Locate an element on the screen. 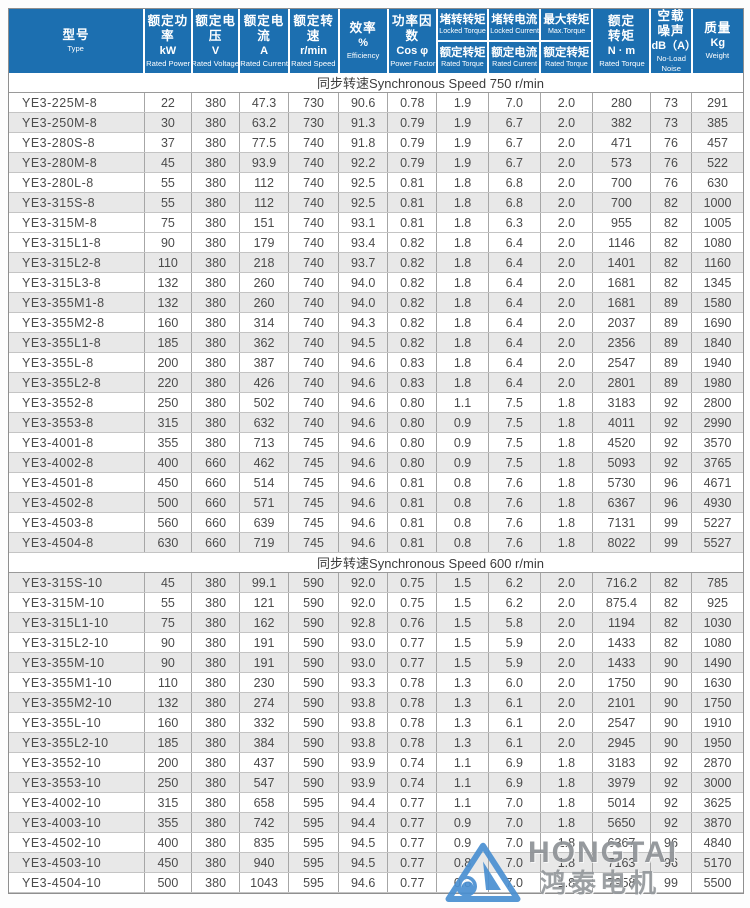  value-cell: 250 is located at coordinates (168, 782).